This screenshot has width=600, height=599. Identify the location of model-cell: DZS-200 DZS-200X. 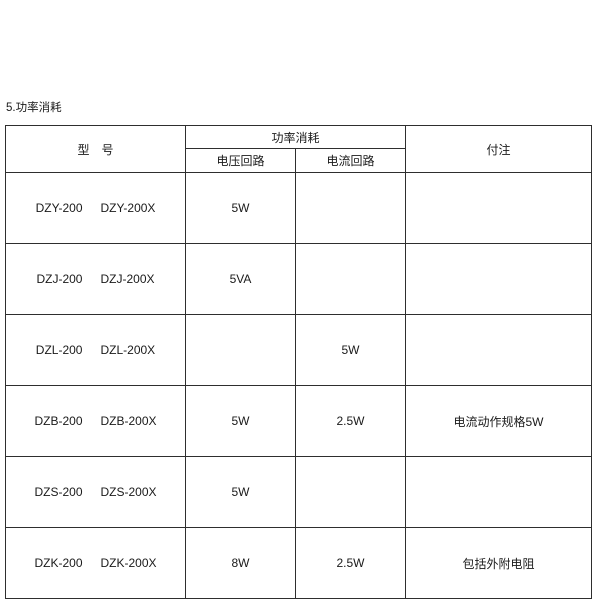
(95, 492).